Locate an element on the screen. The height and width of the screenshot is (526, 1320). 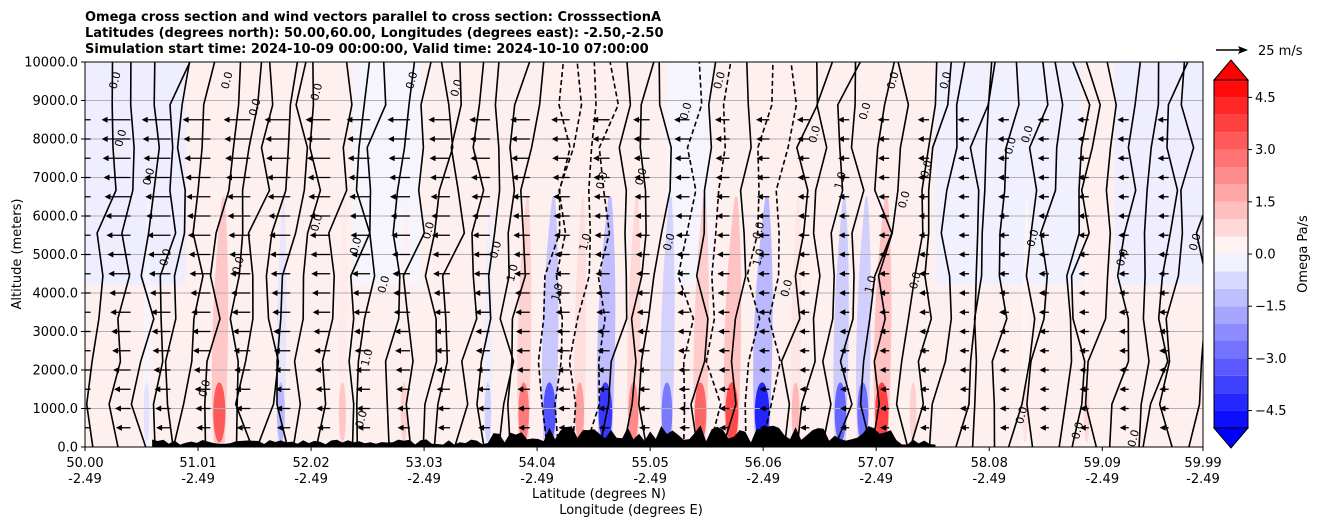
x-tick-label-lat: 57.07 is located at coordinates (876, 463).